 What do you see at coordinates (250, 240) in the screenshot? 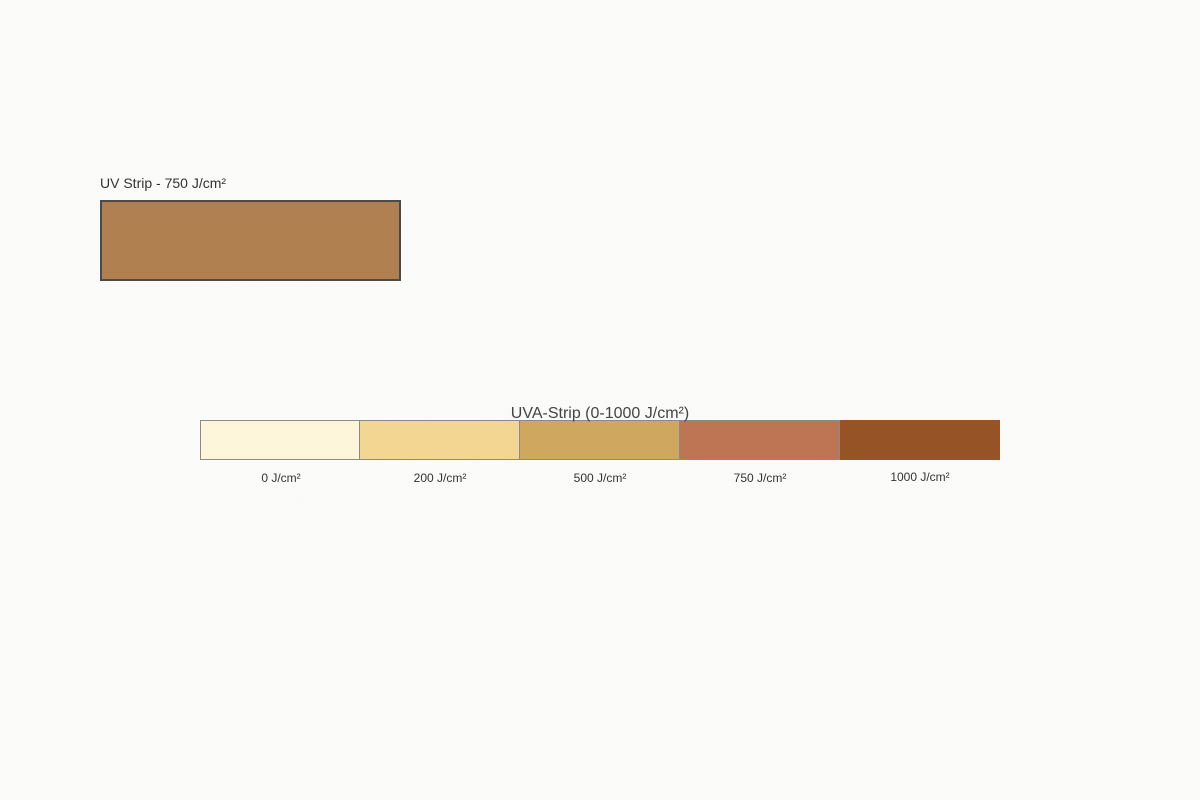
I see `sample-strip-swatch` at bounding box center [250, 240].